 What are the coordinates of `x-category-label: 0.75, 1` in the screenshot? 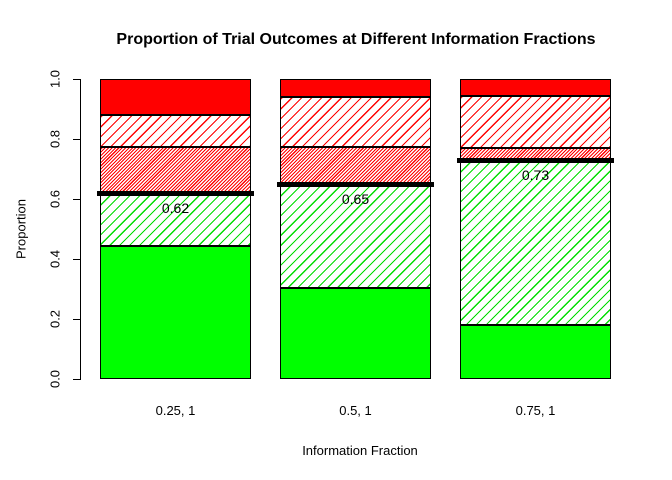 It's located at (535, 410).